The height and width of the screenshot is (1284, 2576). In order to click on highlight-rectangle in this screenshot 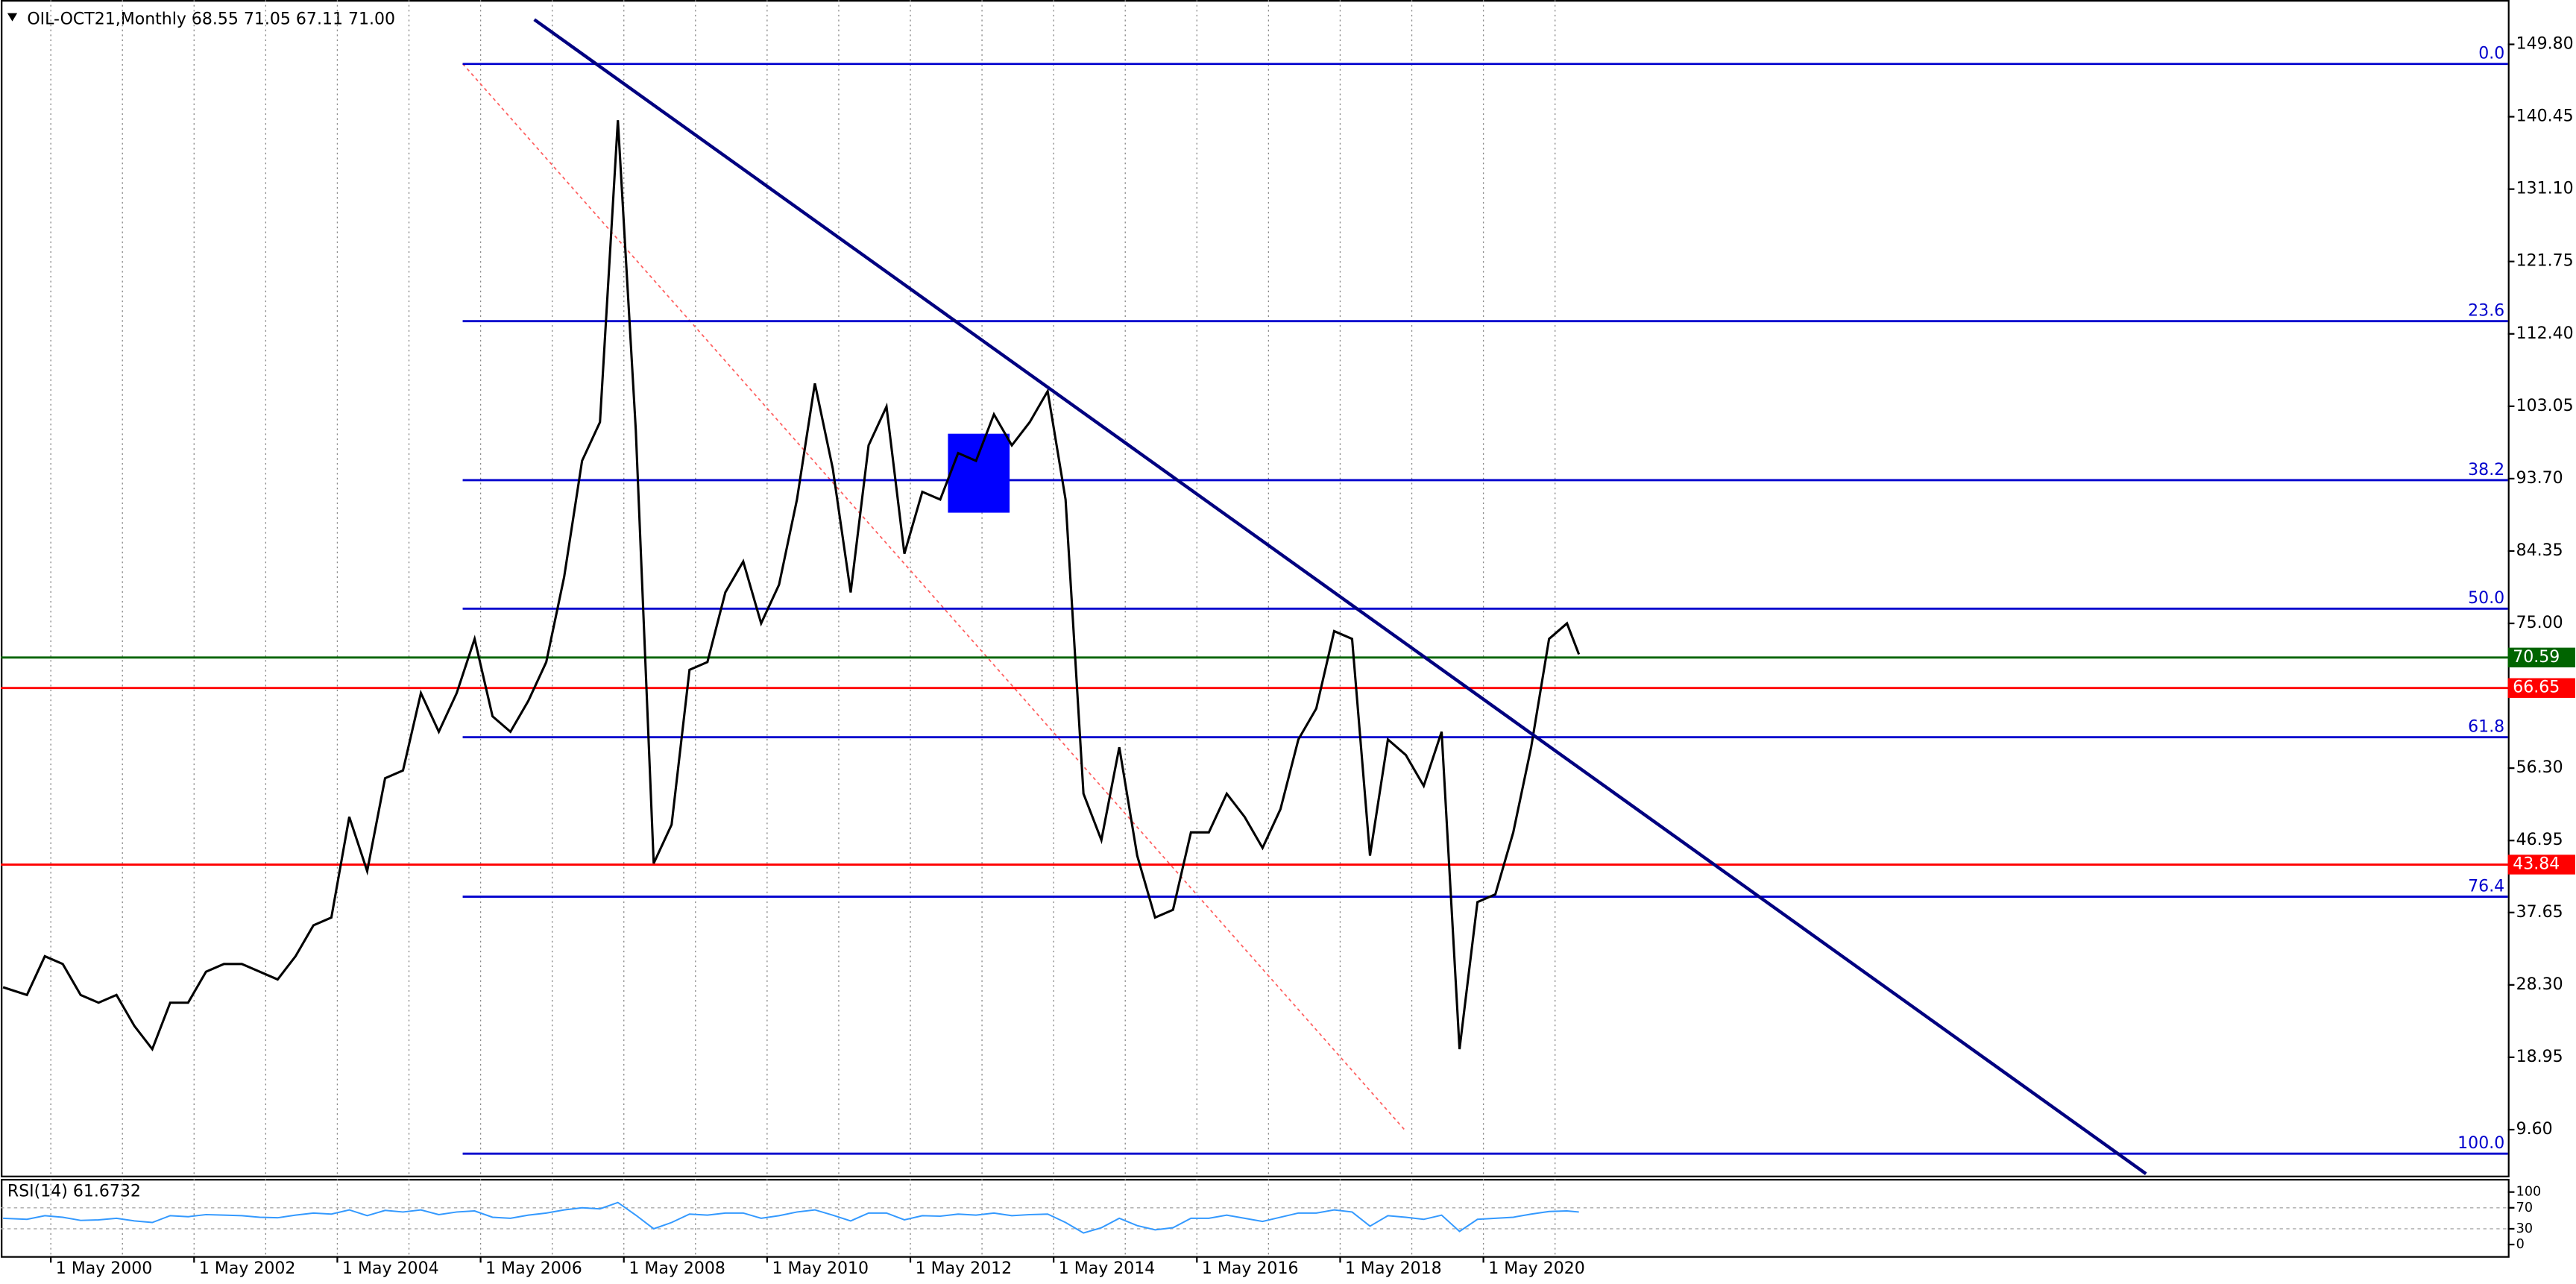, I will do `click(979, 473)`.